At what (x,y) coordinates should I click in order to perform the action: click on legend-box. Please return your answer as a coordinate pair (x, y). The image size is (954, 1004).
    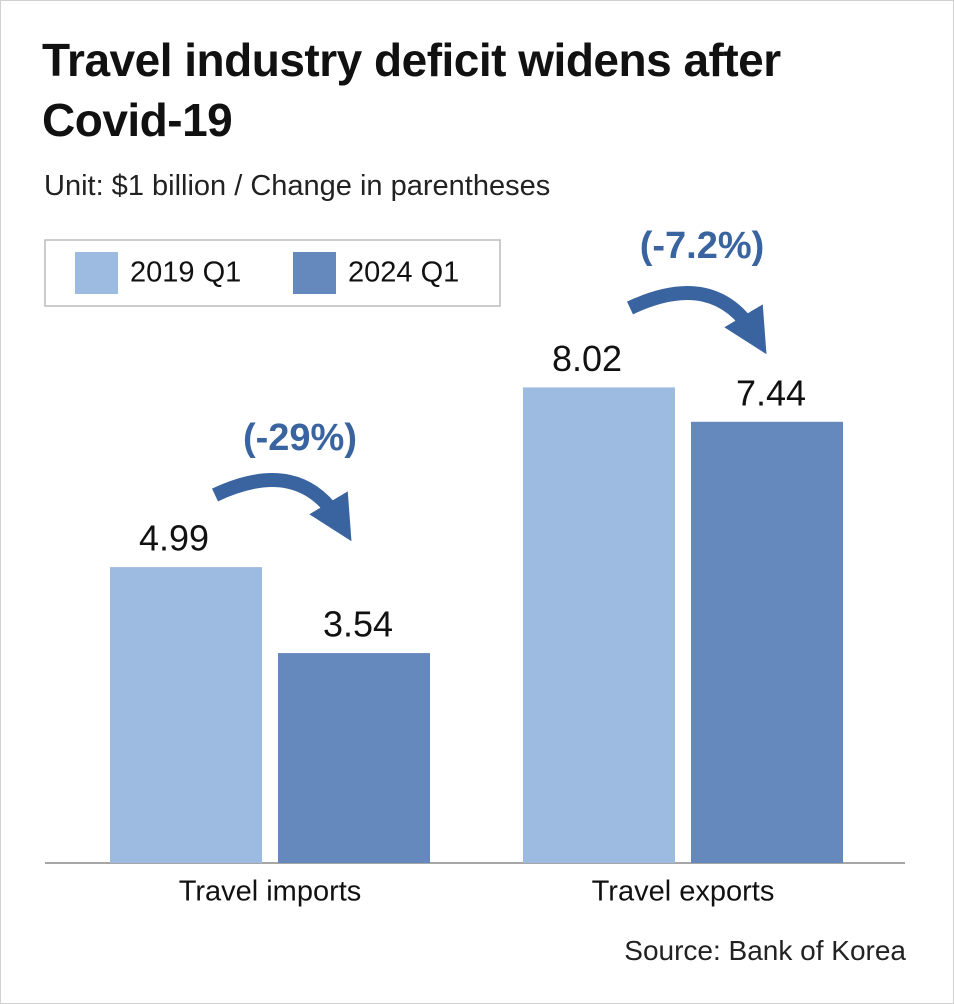
    Looking at the image, I should click on (272, 273).